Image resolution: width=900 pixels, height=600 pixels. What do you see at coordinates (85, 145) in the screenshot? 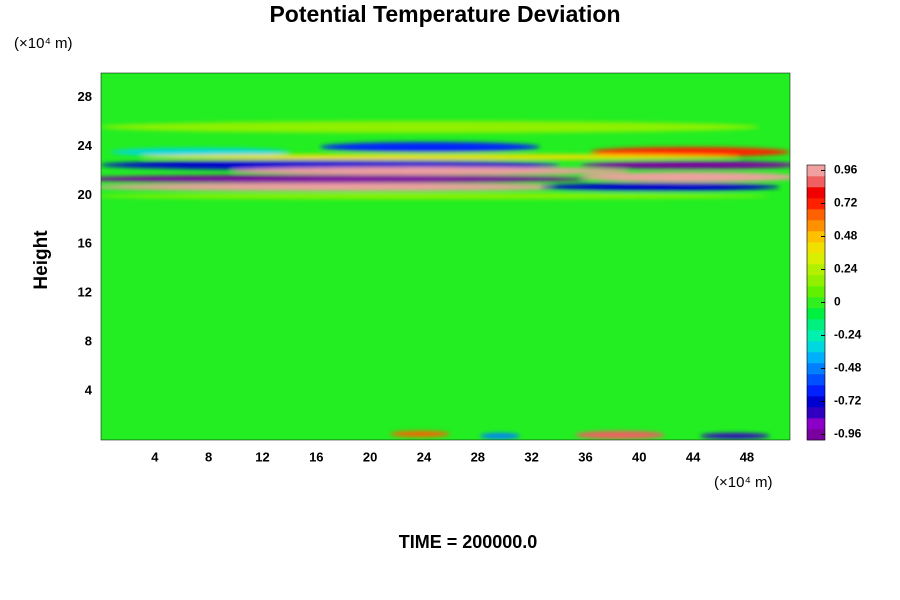
I see `y-tick-label: 24` at bounding box center [85, 145].